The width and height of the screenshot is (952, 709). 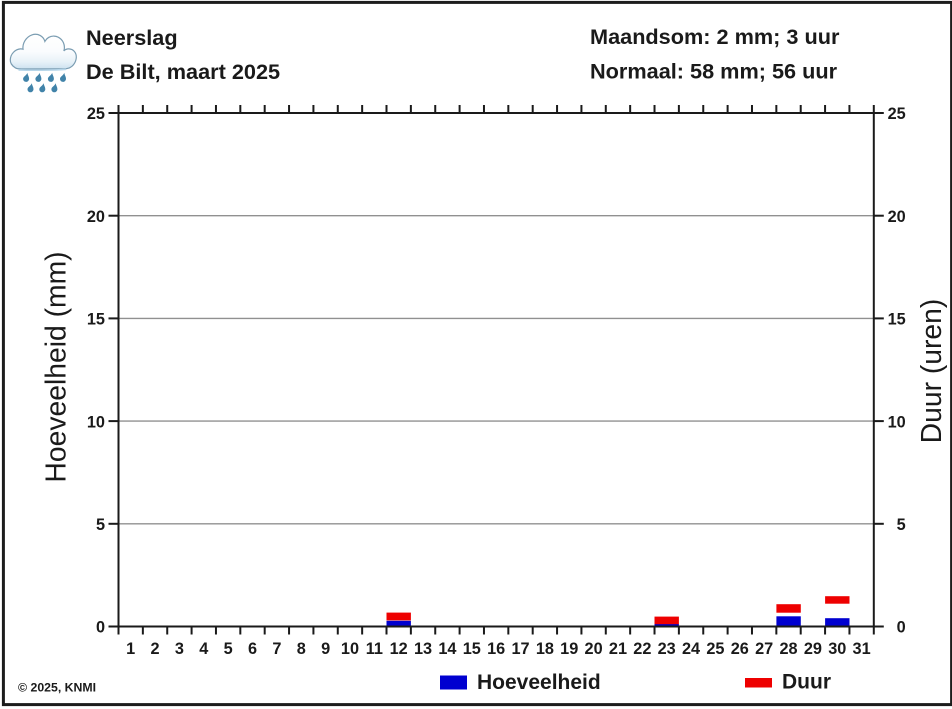 What do you see at coordinates (276, 649) in the screenshot?
I see `svg-text: 7` at bounding box center [276, 649].